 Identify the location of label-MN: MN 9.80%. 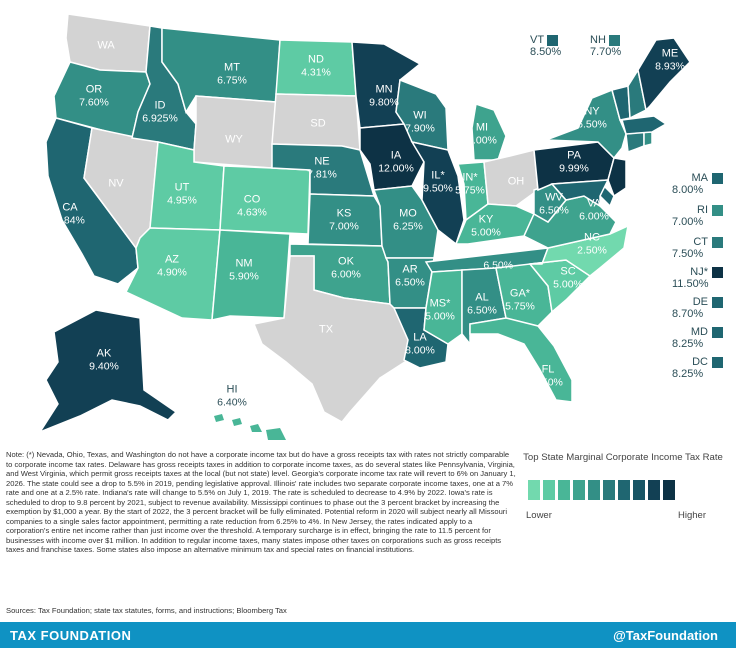
(384, 96).